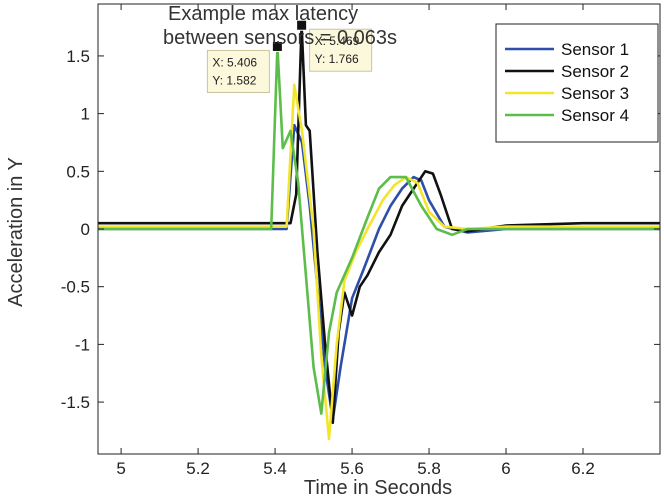 This screenshot has height=498, width=664. I want to click on x-tick-label: 5.8, so click(429, 468).